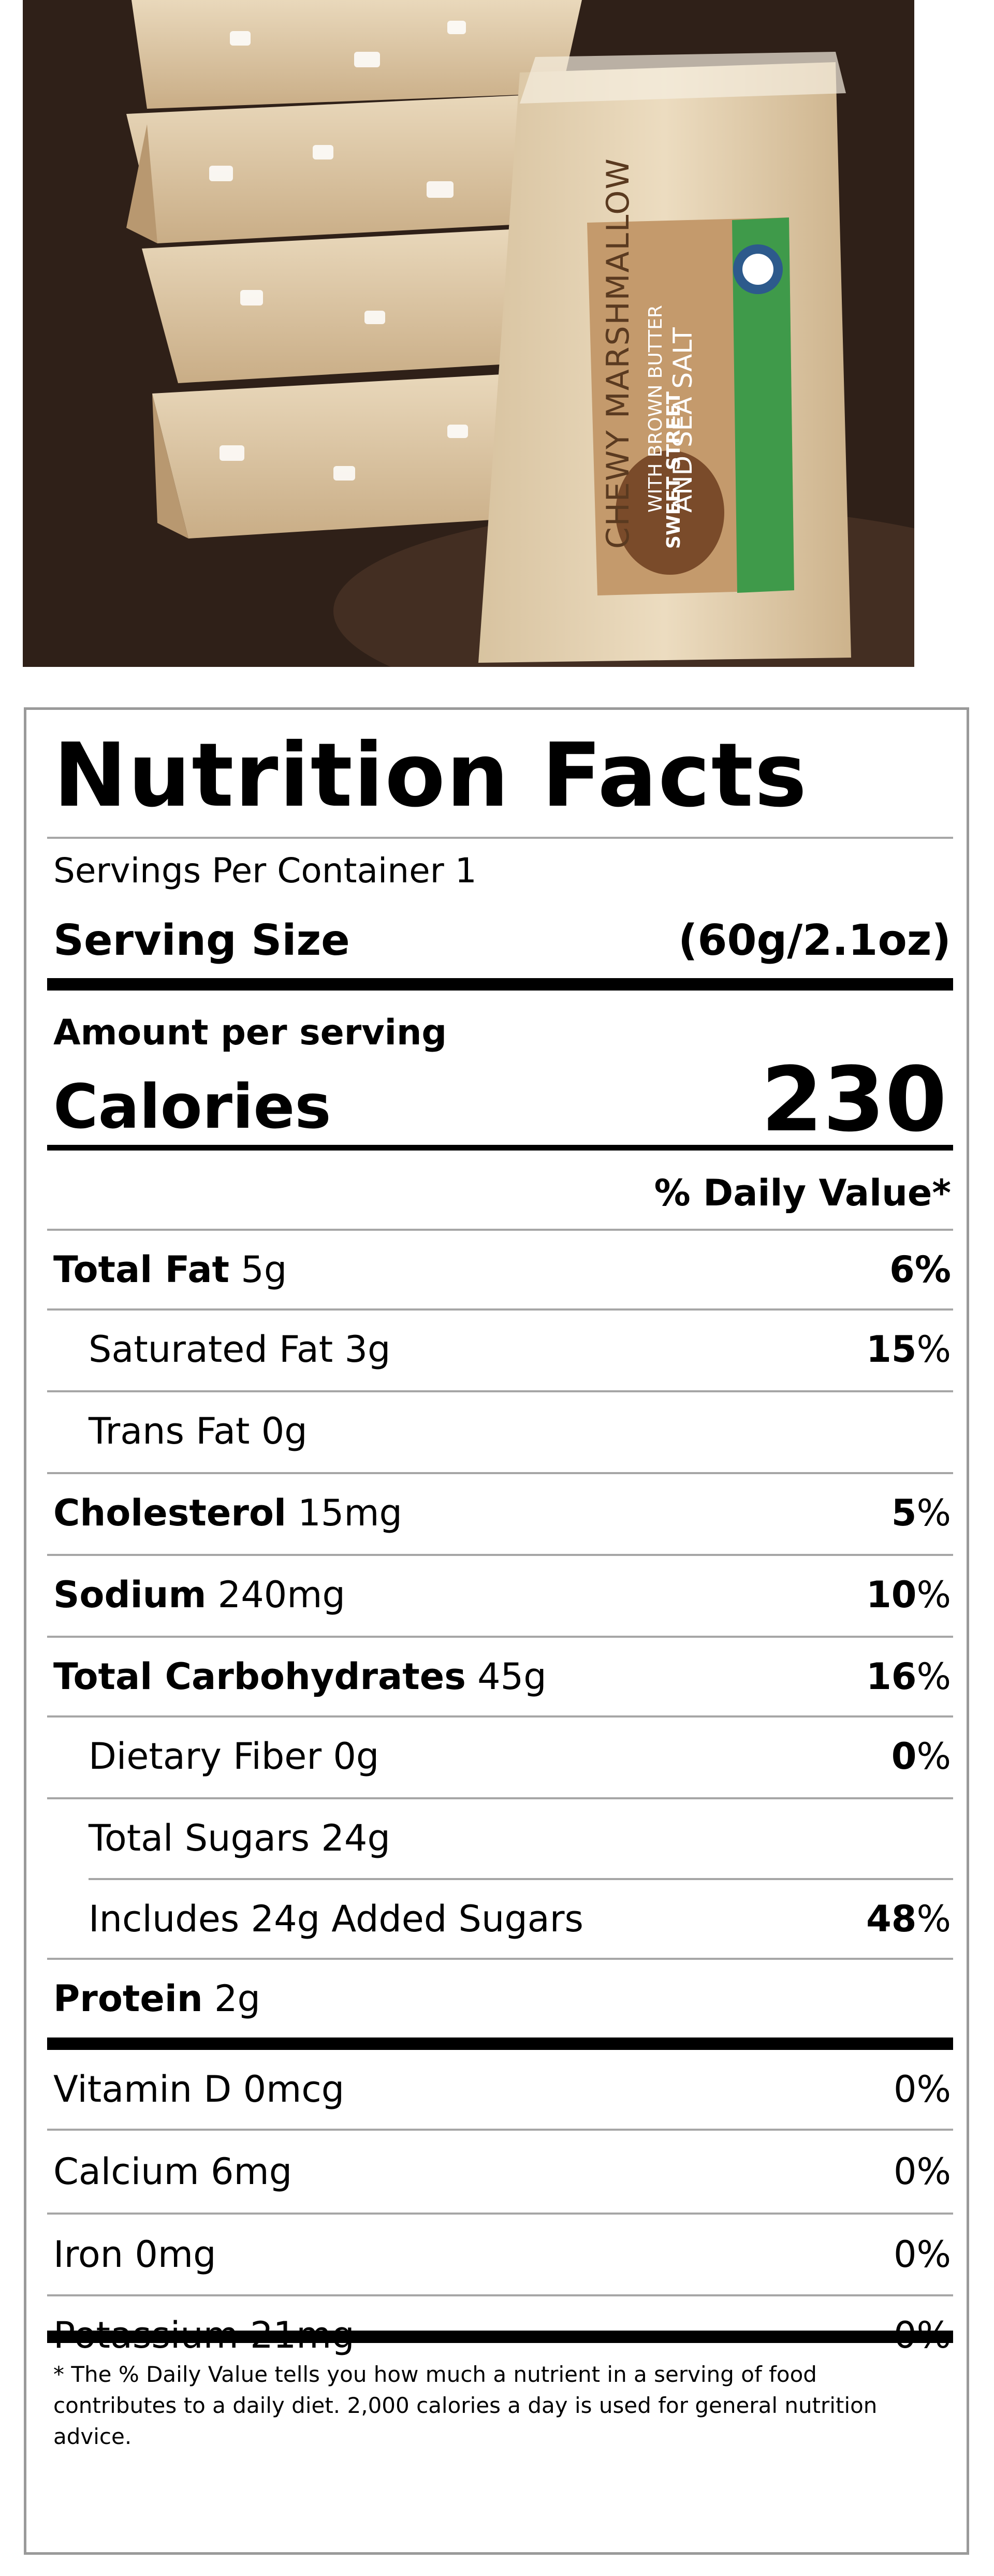 Image resolution: width=994 pixels, height=2576 pixels. Describe the element at coordinates (199, 2090) in the screenshot. I see `vitamin-label: Vitamin D 0mcg` at that location.